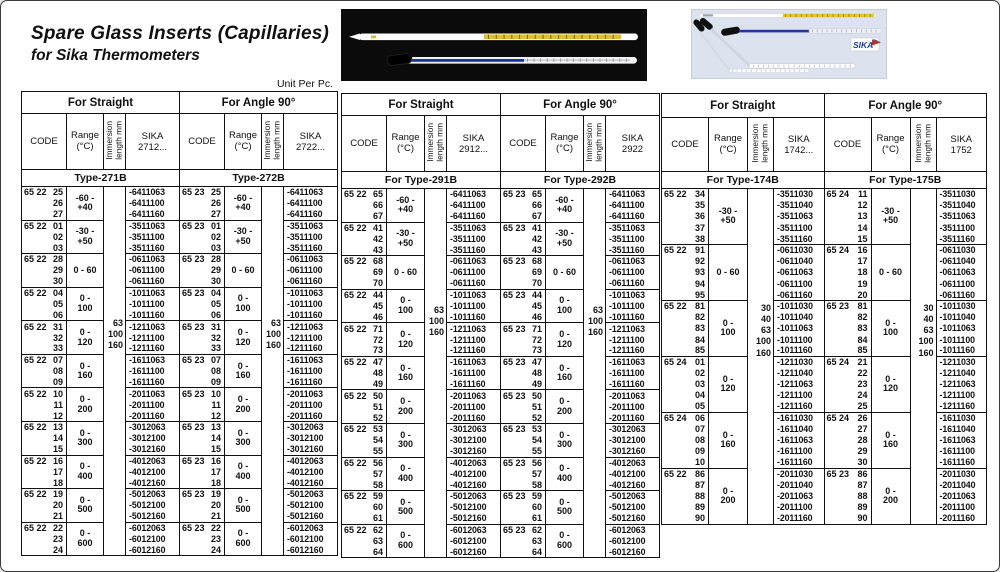 The image size is (1000, 572). Describe the element at coordinates (44, 371) in the screenshot. I see `code-cell: 08` at that location.